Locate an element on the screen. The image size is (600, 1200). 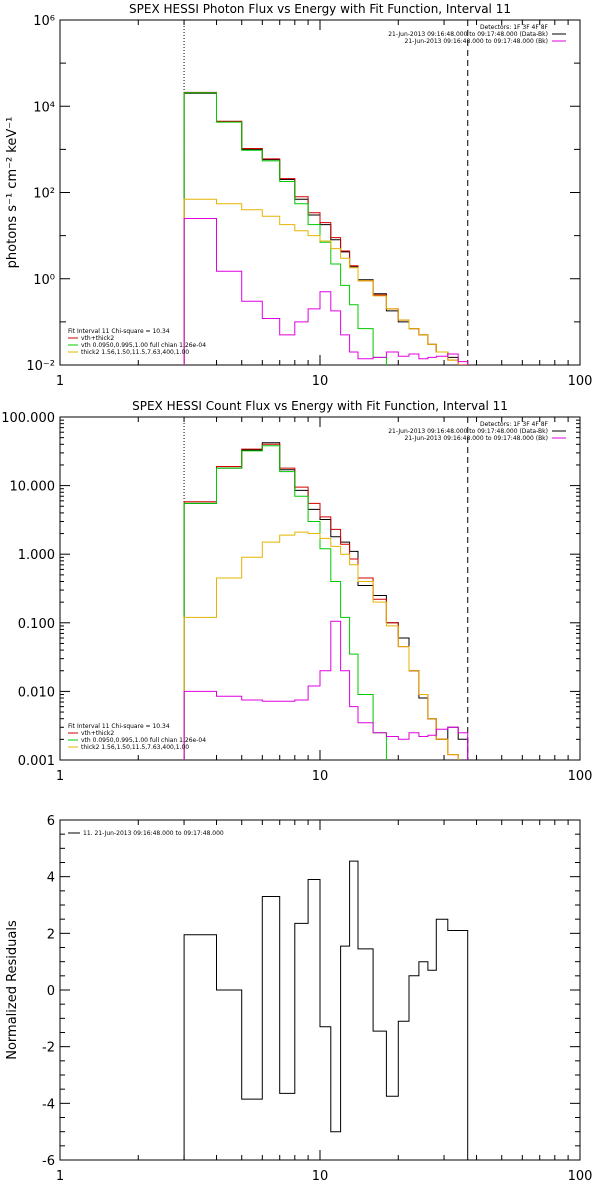
y-tick-label: 0.001 is located at coordinates (36, 761).